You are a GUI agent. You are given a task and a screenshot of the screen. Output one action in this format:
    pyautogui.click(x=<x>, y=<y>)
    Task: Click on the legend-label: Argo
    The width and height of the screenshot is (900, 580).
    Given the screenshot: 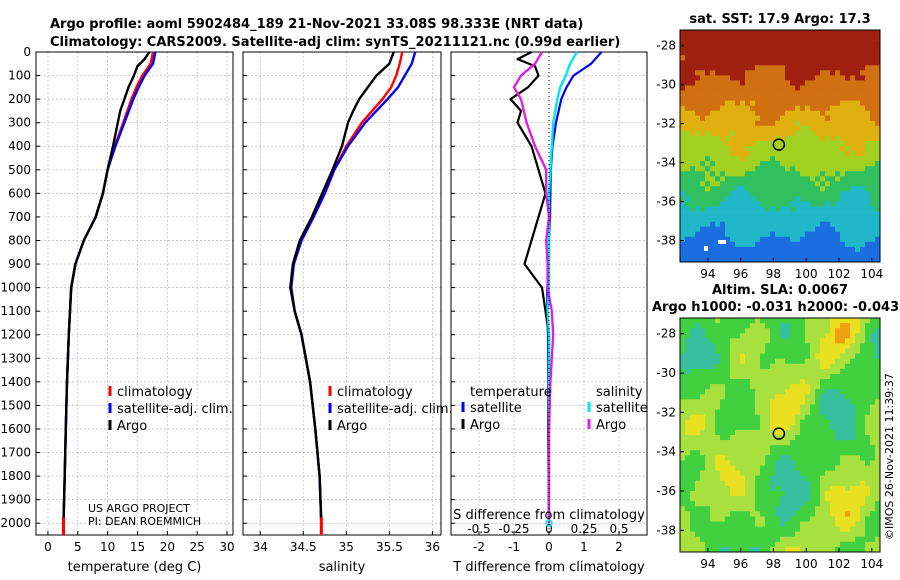 What is the action you would take?
    pyautogui.click(x=611, y=425)
    